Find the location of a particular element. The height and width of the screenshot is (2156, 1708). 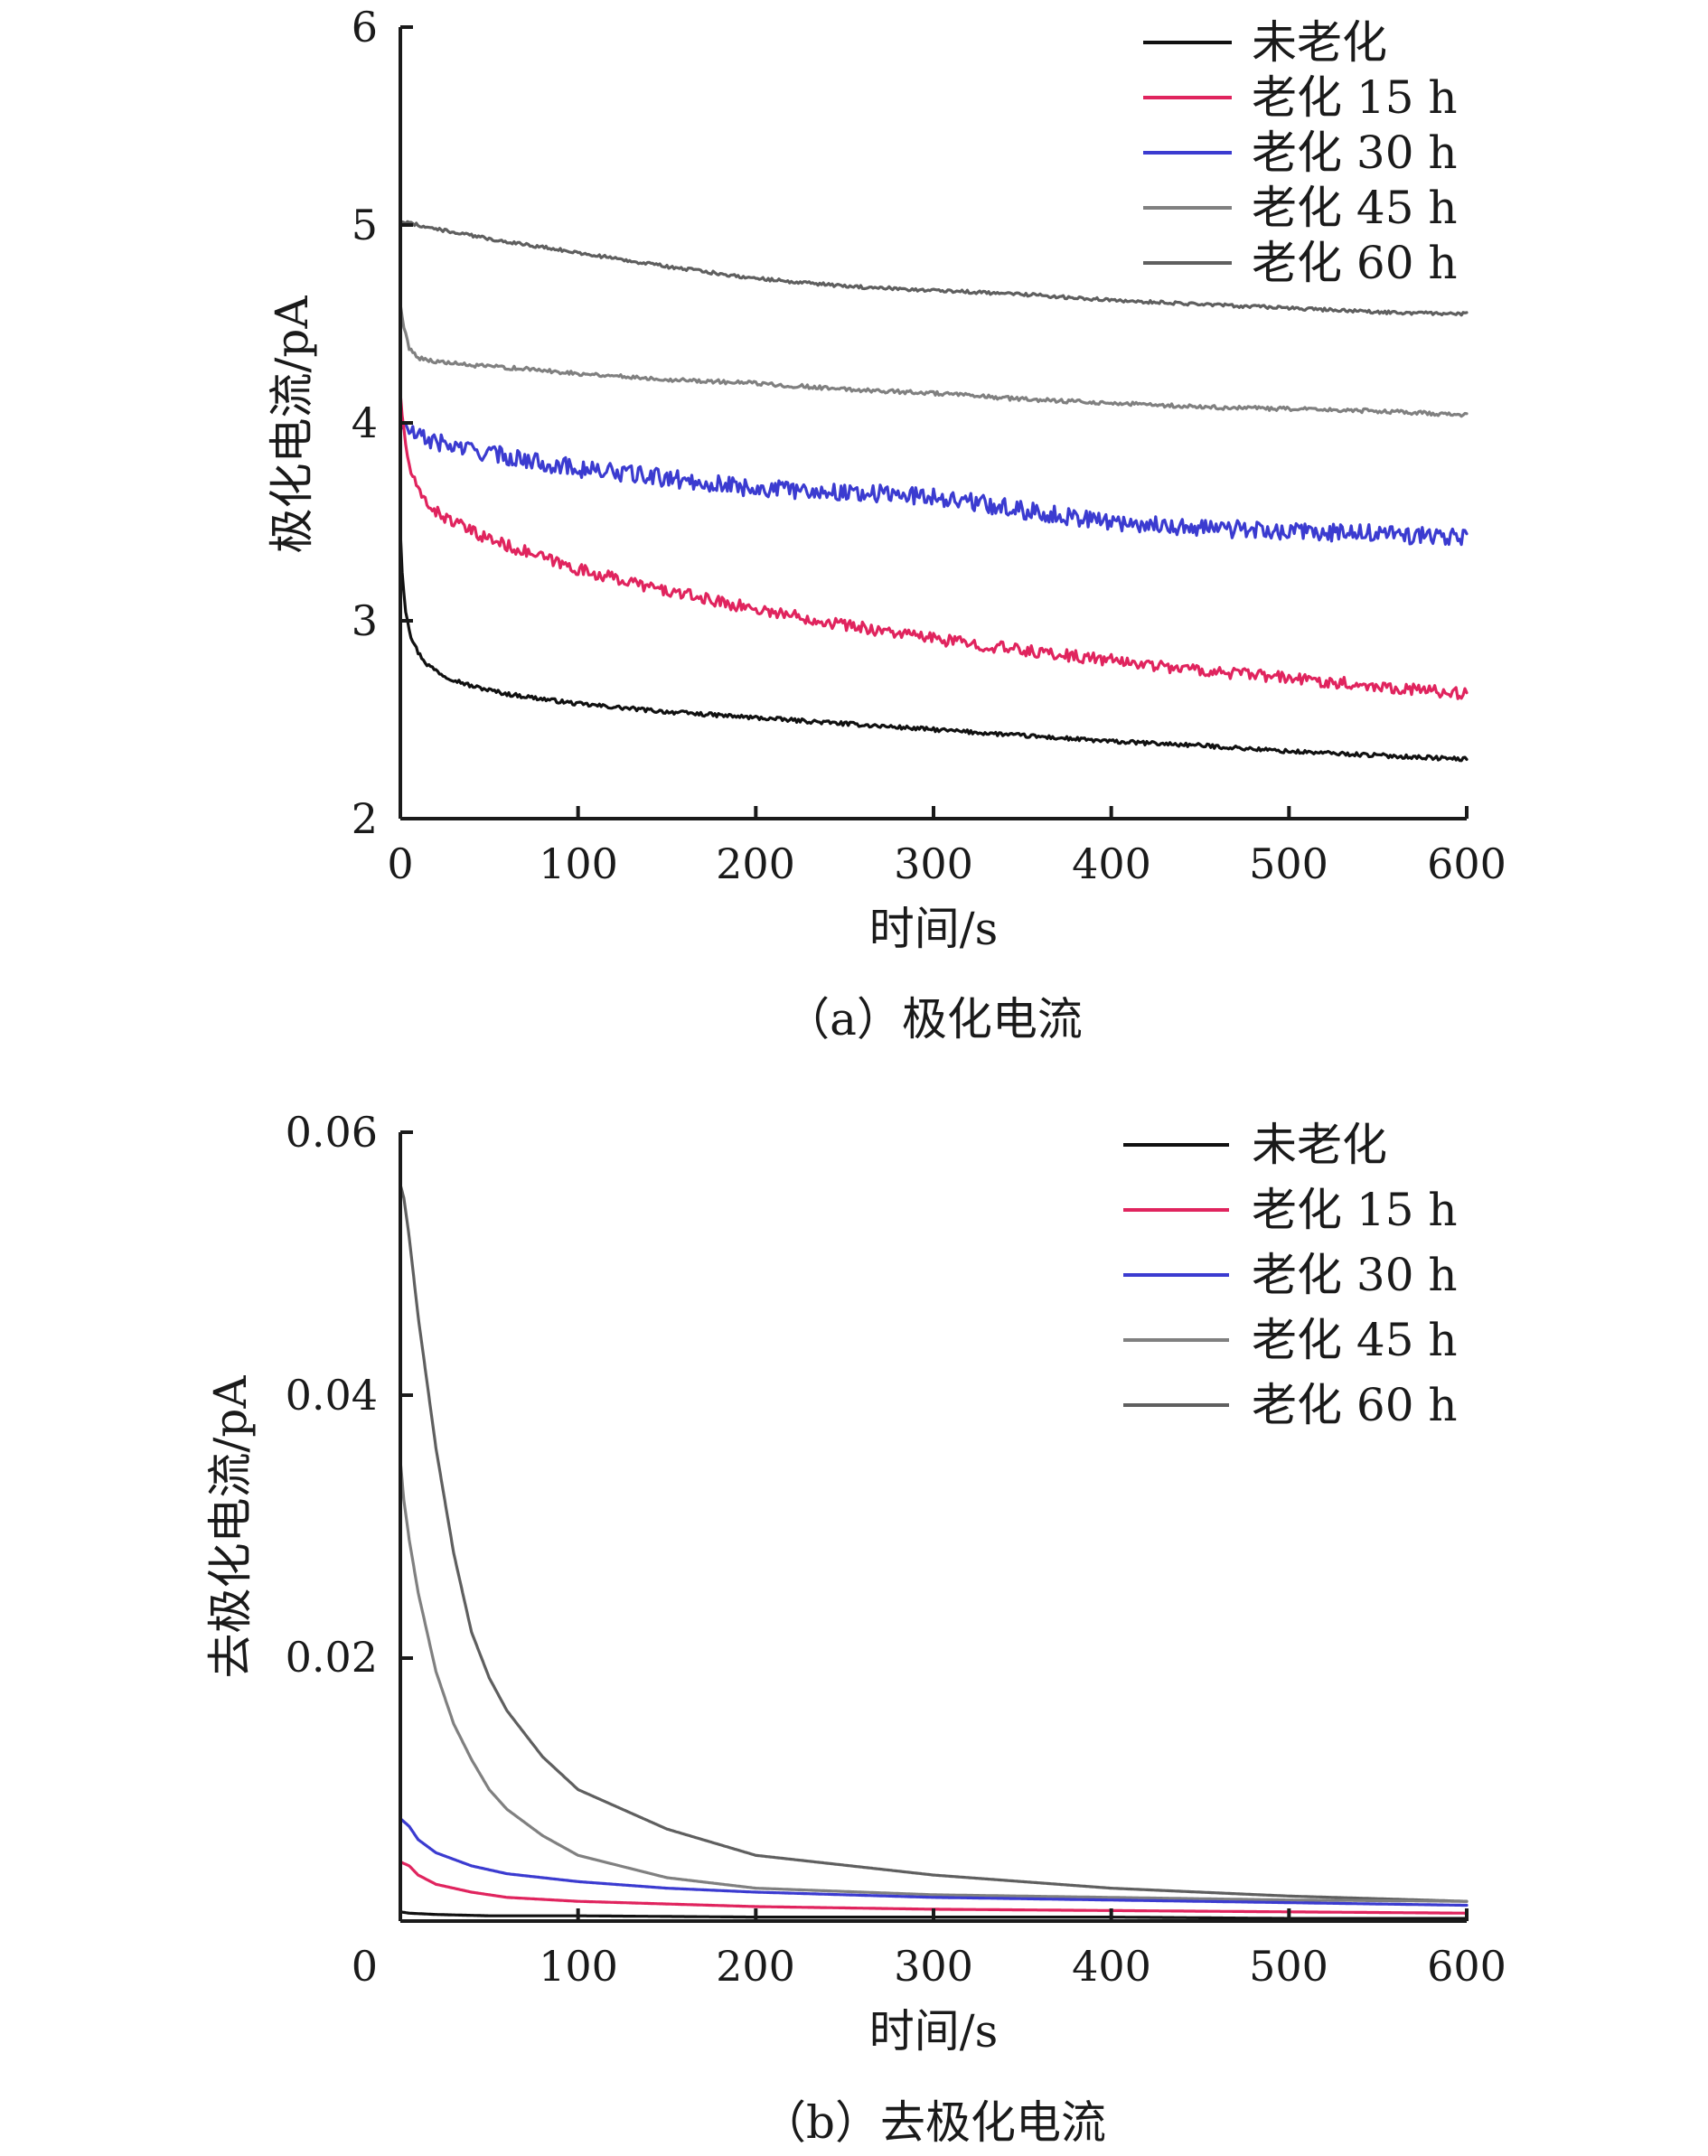

y-tick-label: 0 is located at coordinates (365, 1967).